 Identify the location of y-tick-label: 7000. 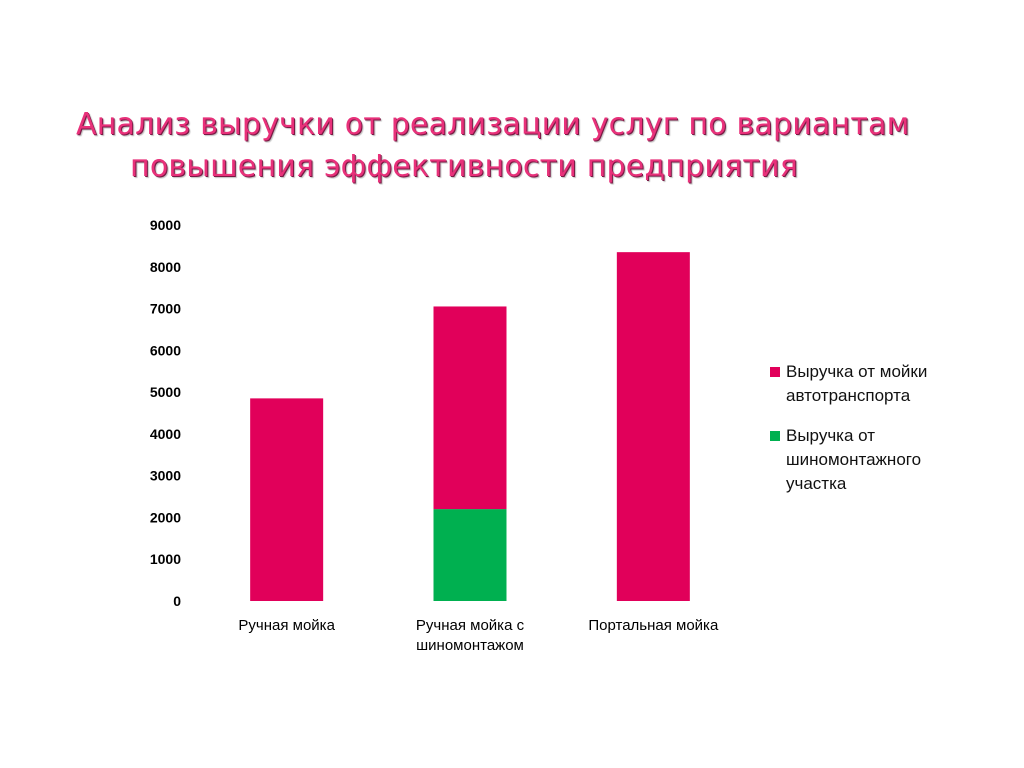
(165, 309).